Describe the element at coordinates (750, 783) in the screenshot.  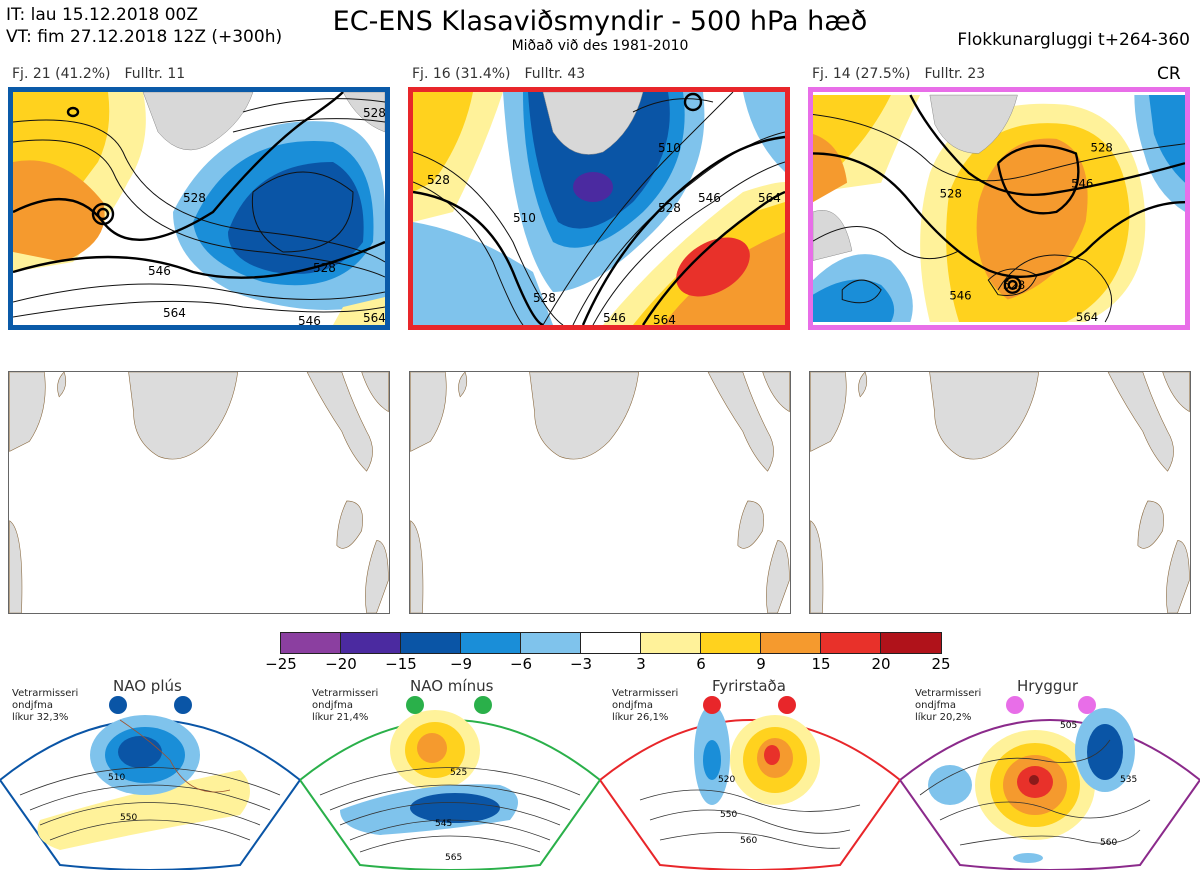
I see `regime-map: 520 550 560` at that location.